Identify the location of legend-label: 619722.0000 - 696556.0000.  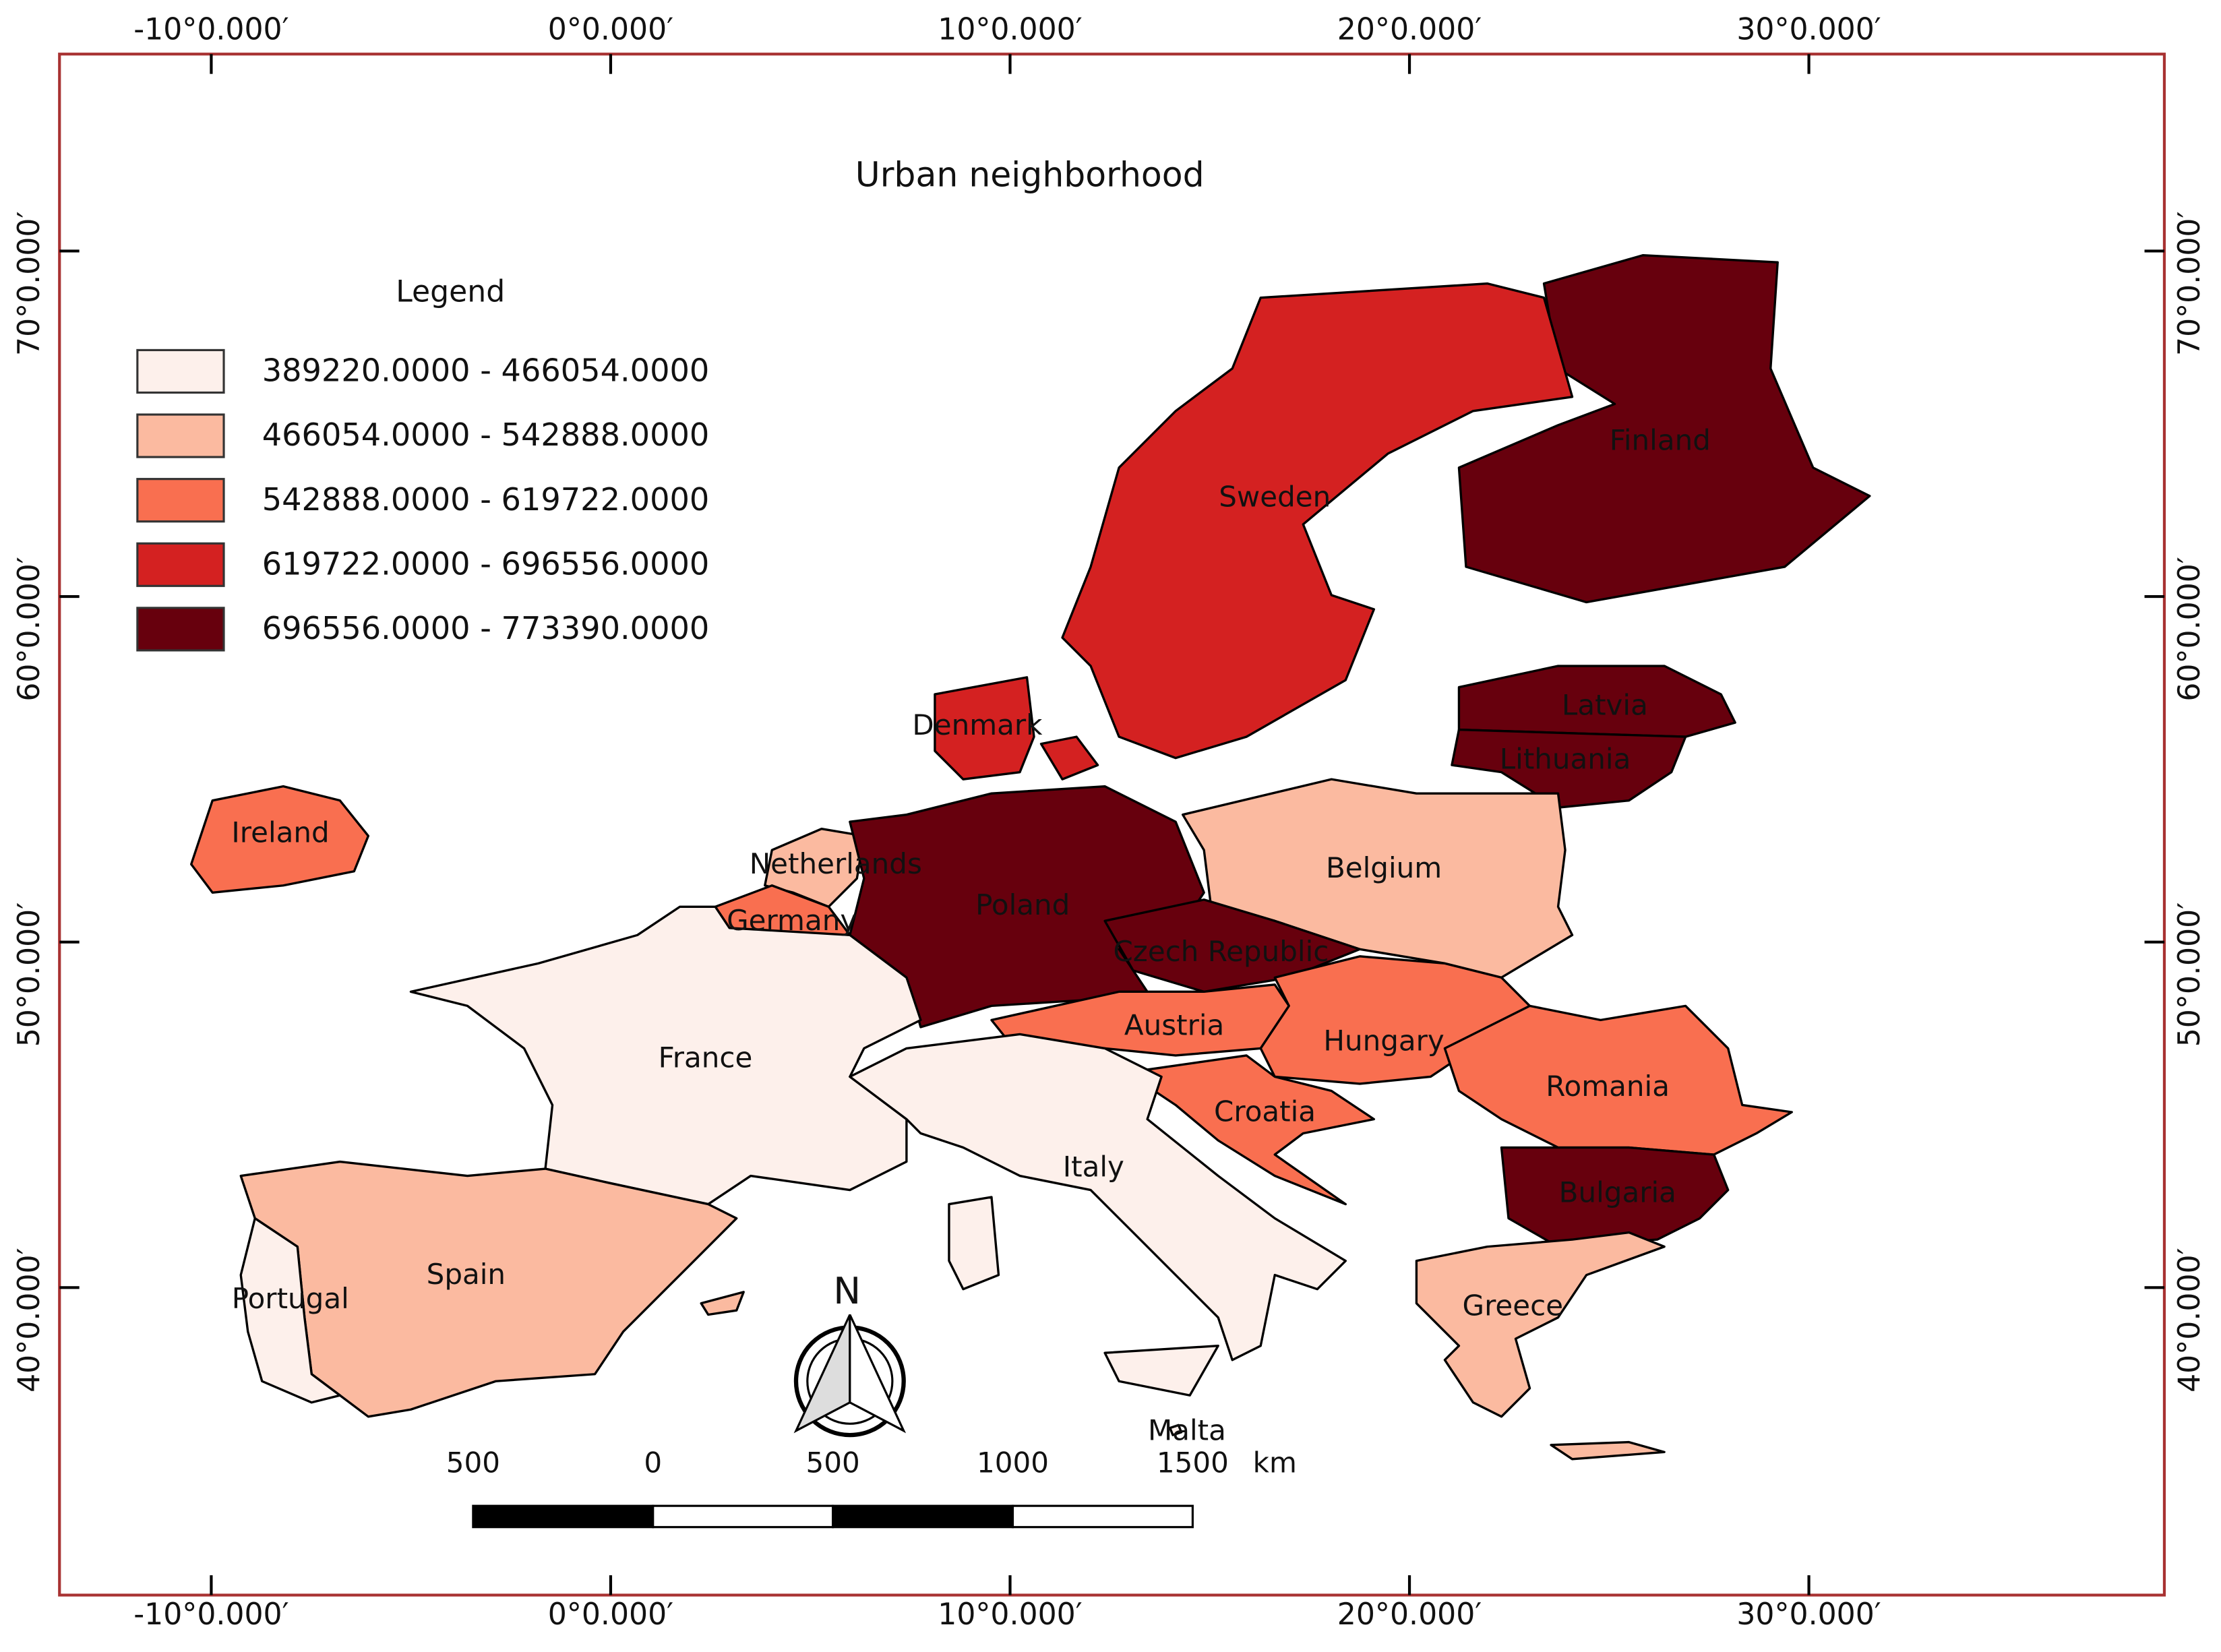
(486, 563).